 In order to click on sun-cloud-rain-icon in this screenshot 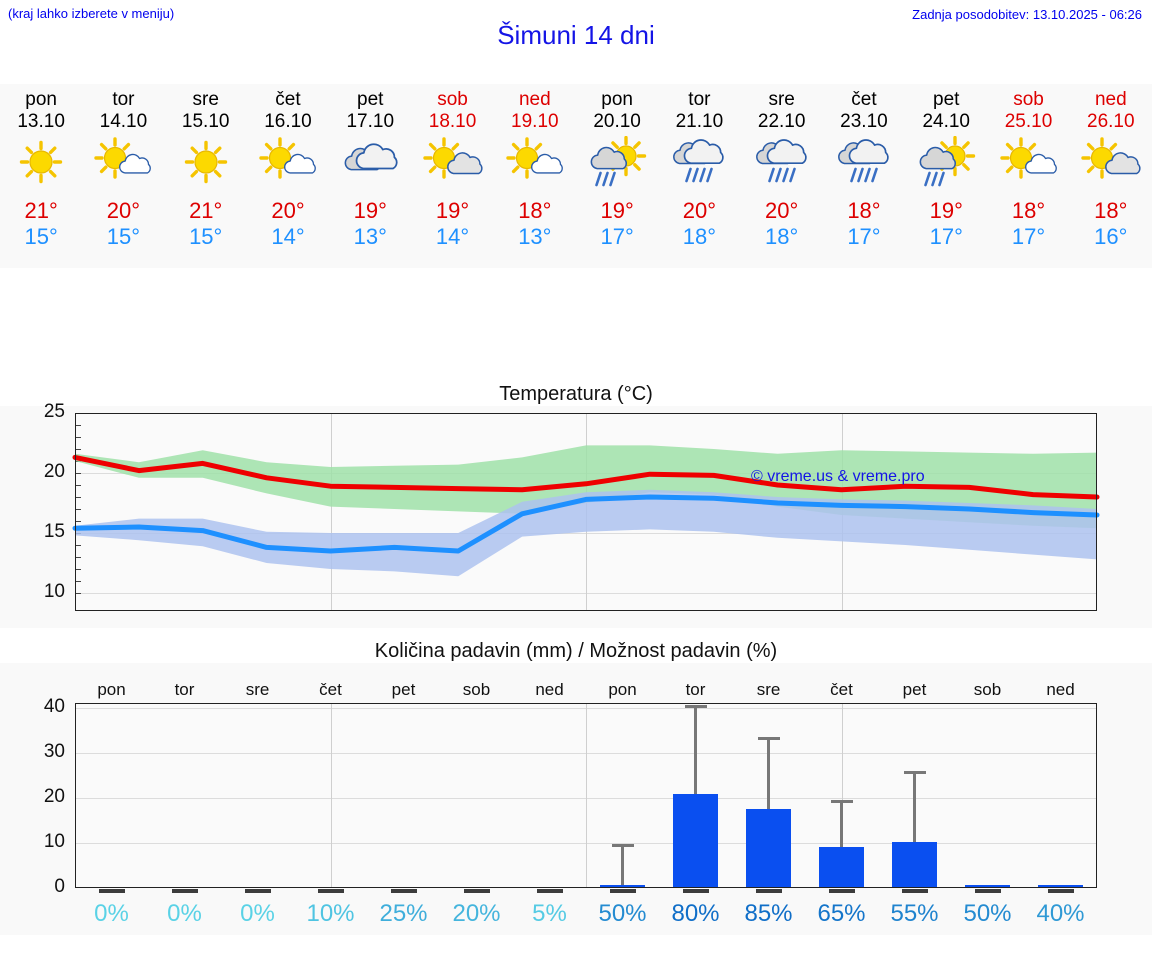, I will do `click(946, 163)`.